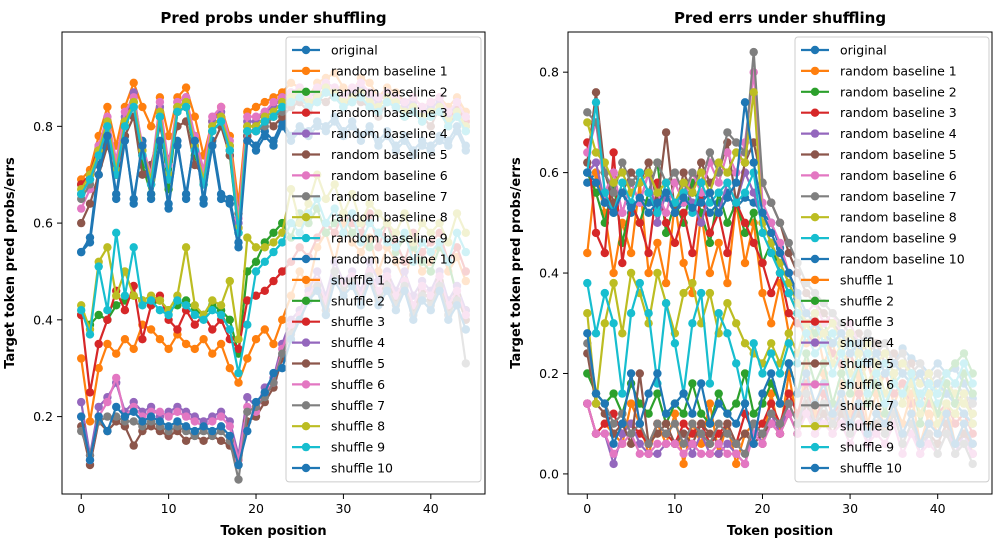  What do you see at coordinates (389, 196) in the screenshot?
I see `legend-label: random baseline 7` at bounding box center [389, 196].